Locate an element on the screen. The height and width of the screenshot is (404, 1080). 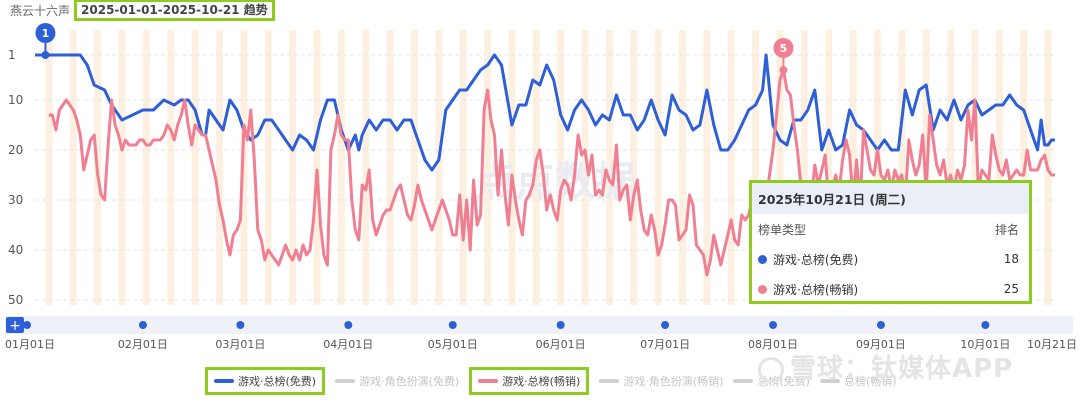
x-tick-label: 01月01日 is located at coordinates (30, 344).